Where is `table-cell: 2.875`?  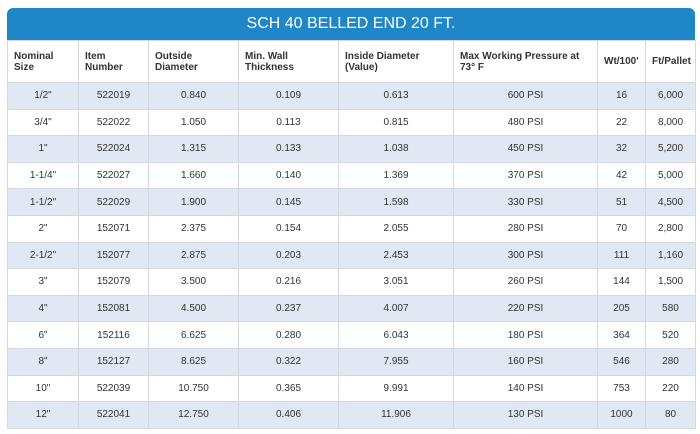 table-cell: 2.875 is located at coordinates (193, 255).